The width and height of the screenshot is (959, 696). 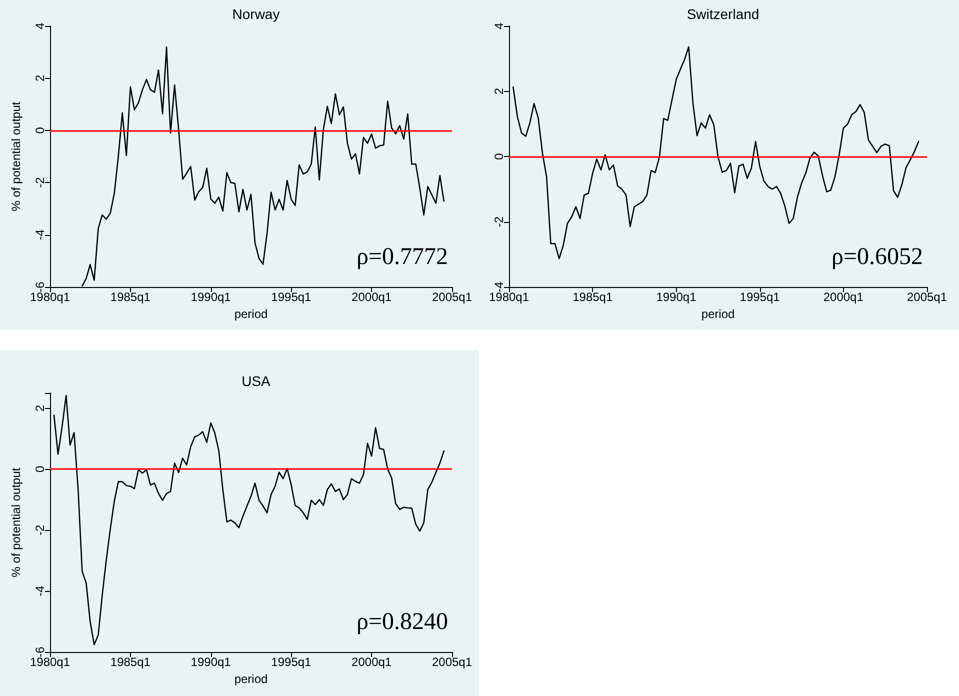 I want to click on annotation: ρ=0.8240, so click(x=402, y=622).